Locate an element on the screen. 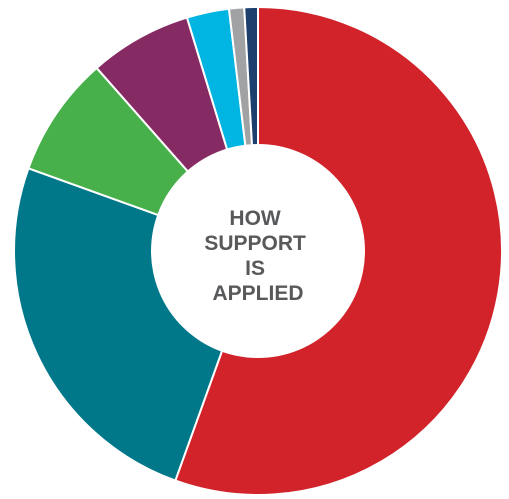 This screenshot has height=499, width=509. center-label: HOW SUPPORT IS APPLIED is located at coordinates (257, 256).